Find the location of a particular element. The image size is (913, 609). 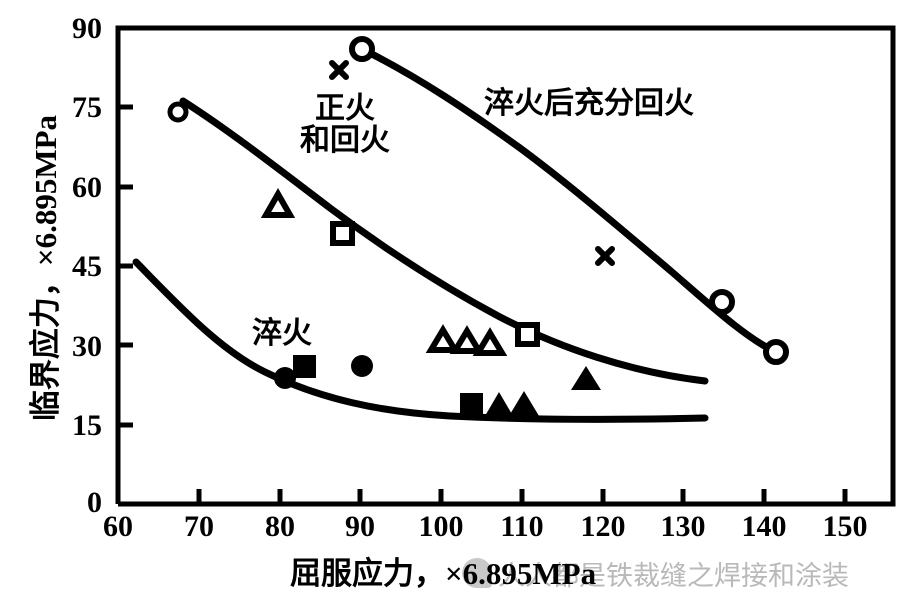

x-tick-120: 120 is located at coordinates (603, 526).